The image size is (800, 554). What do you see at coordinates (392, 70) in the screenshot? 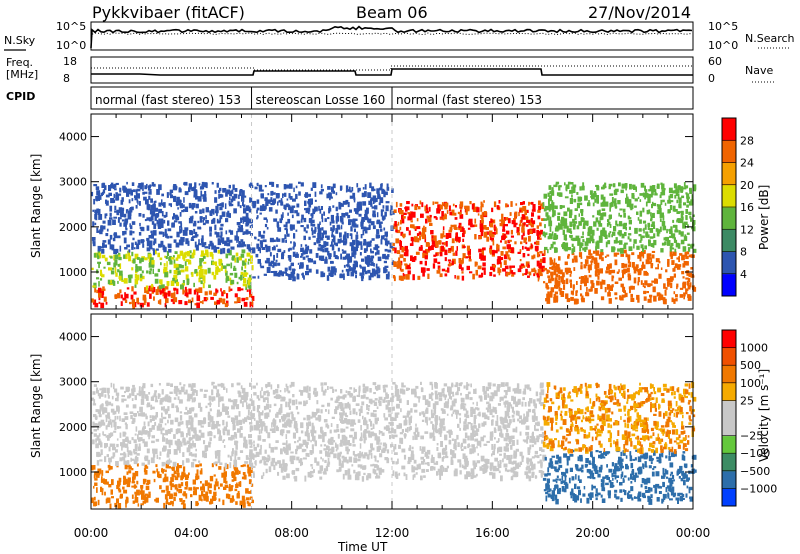
I see `freq-frame` at bounding box center [392, 70].